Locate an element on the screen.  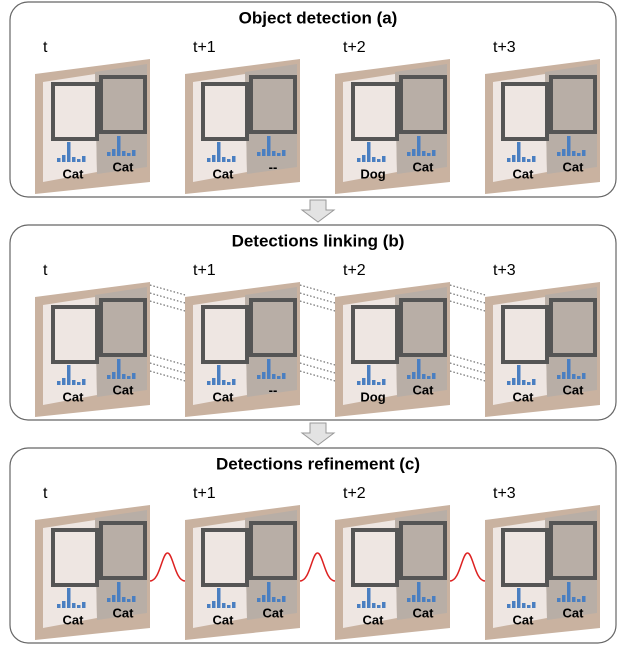
class-label: Dog is located at coordinates (372, 173).